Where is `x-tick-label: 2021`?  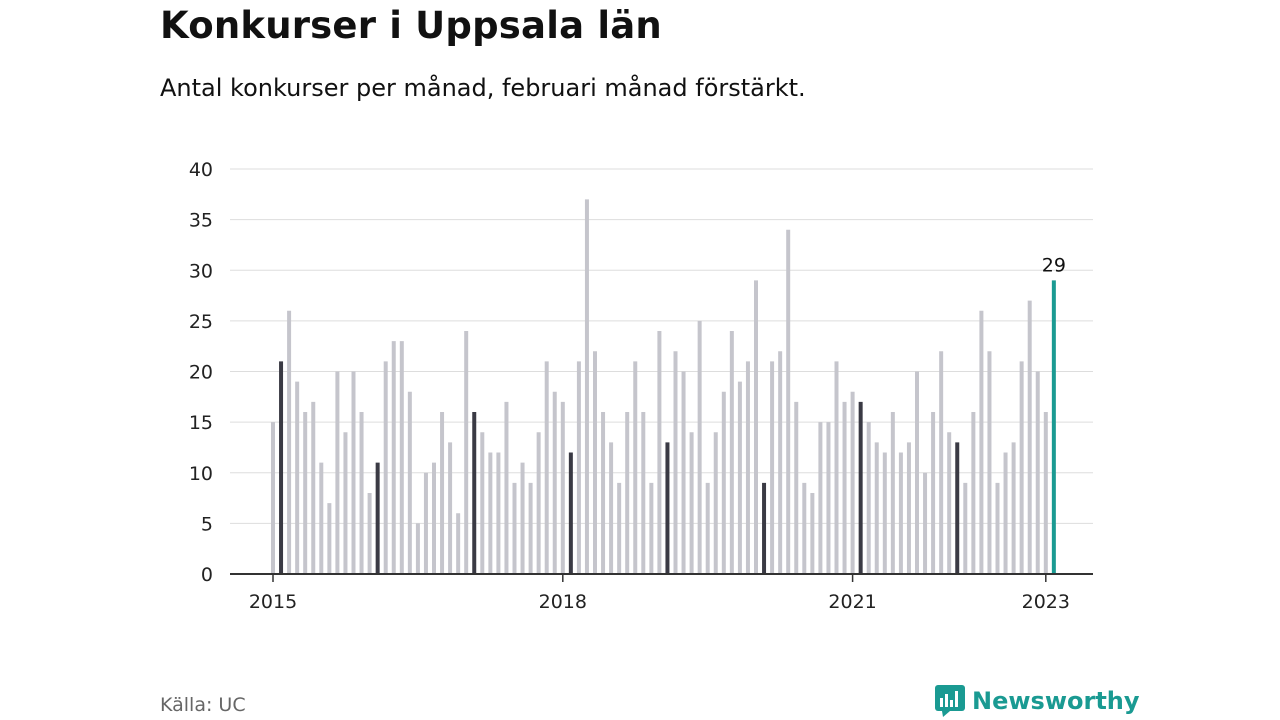
x-tick-label: 2021 is located at coordinates (852, 602).